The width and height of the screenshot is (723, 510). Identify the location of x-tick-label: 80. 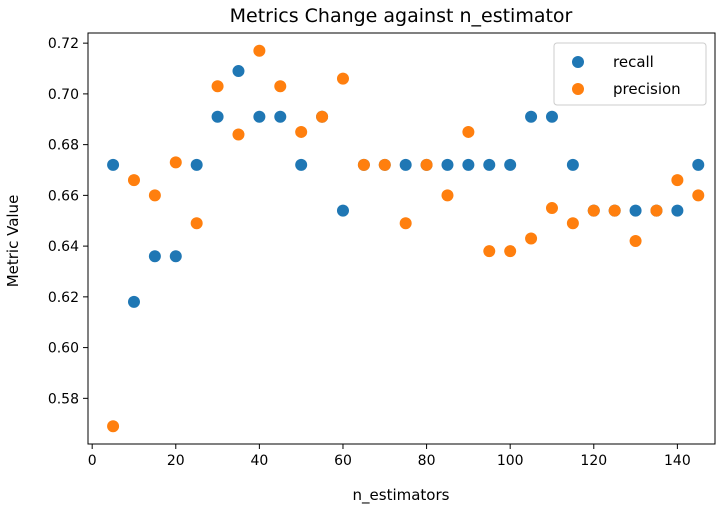
(427, 461).